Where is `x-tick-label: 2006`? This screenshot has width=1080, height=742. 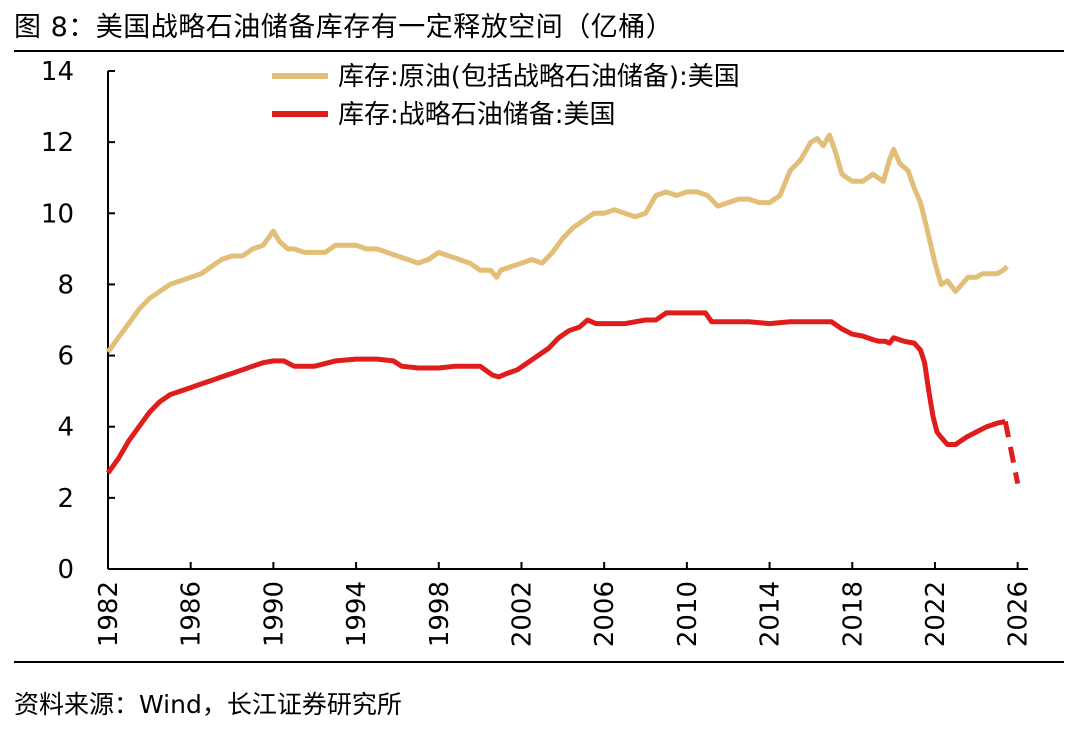 x-tick-label: 2006 is located at coordinates (605, 614).